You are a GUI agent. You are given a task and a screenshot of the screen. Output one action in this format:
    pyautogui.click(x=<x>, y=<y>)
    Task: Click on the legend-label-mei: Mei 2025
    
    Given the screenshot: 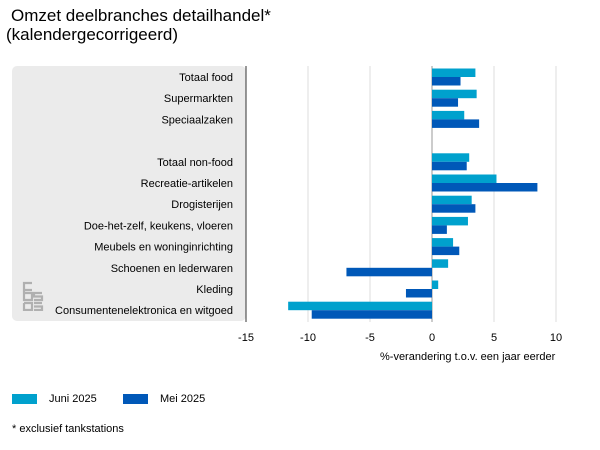 What is the action you would take?
    pyautogui.click(x=183, y=399)
    